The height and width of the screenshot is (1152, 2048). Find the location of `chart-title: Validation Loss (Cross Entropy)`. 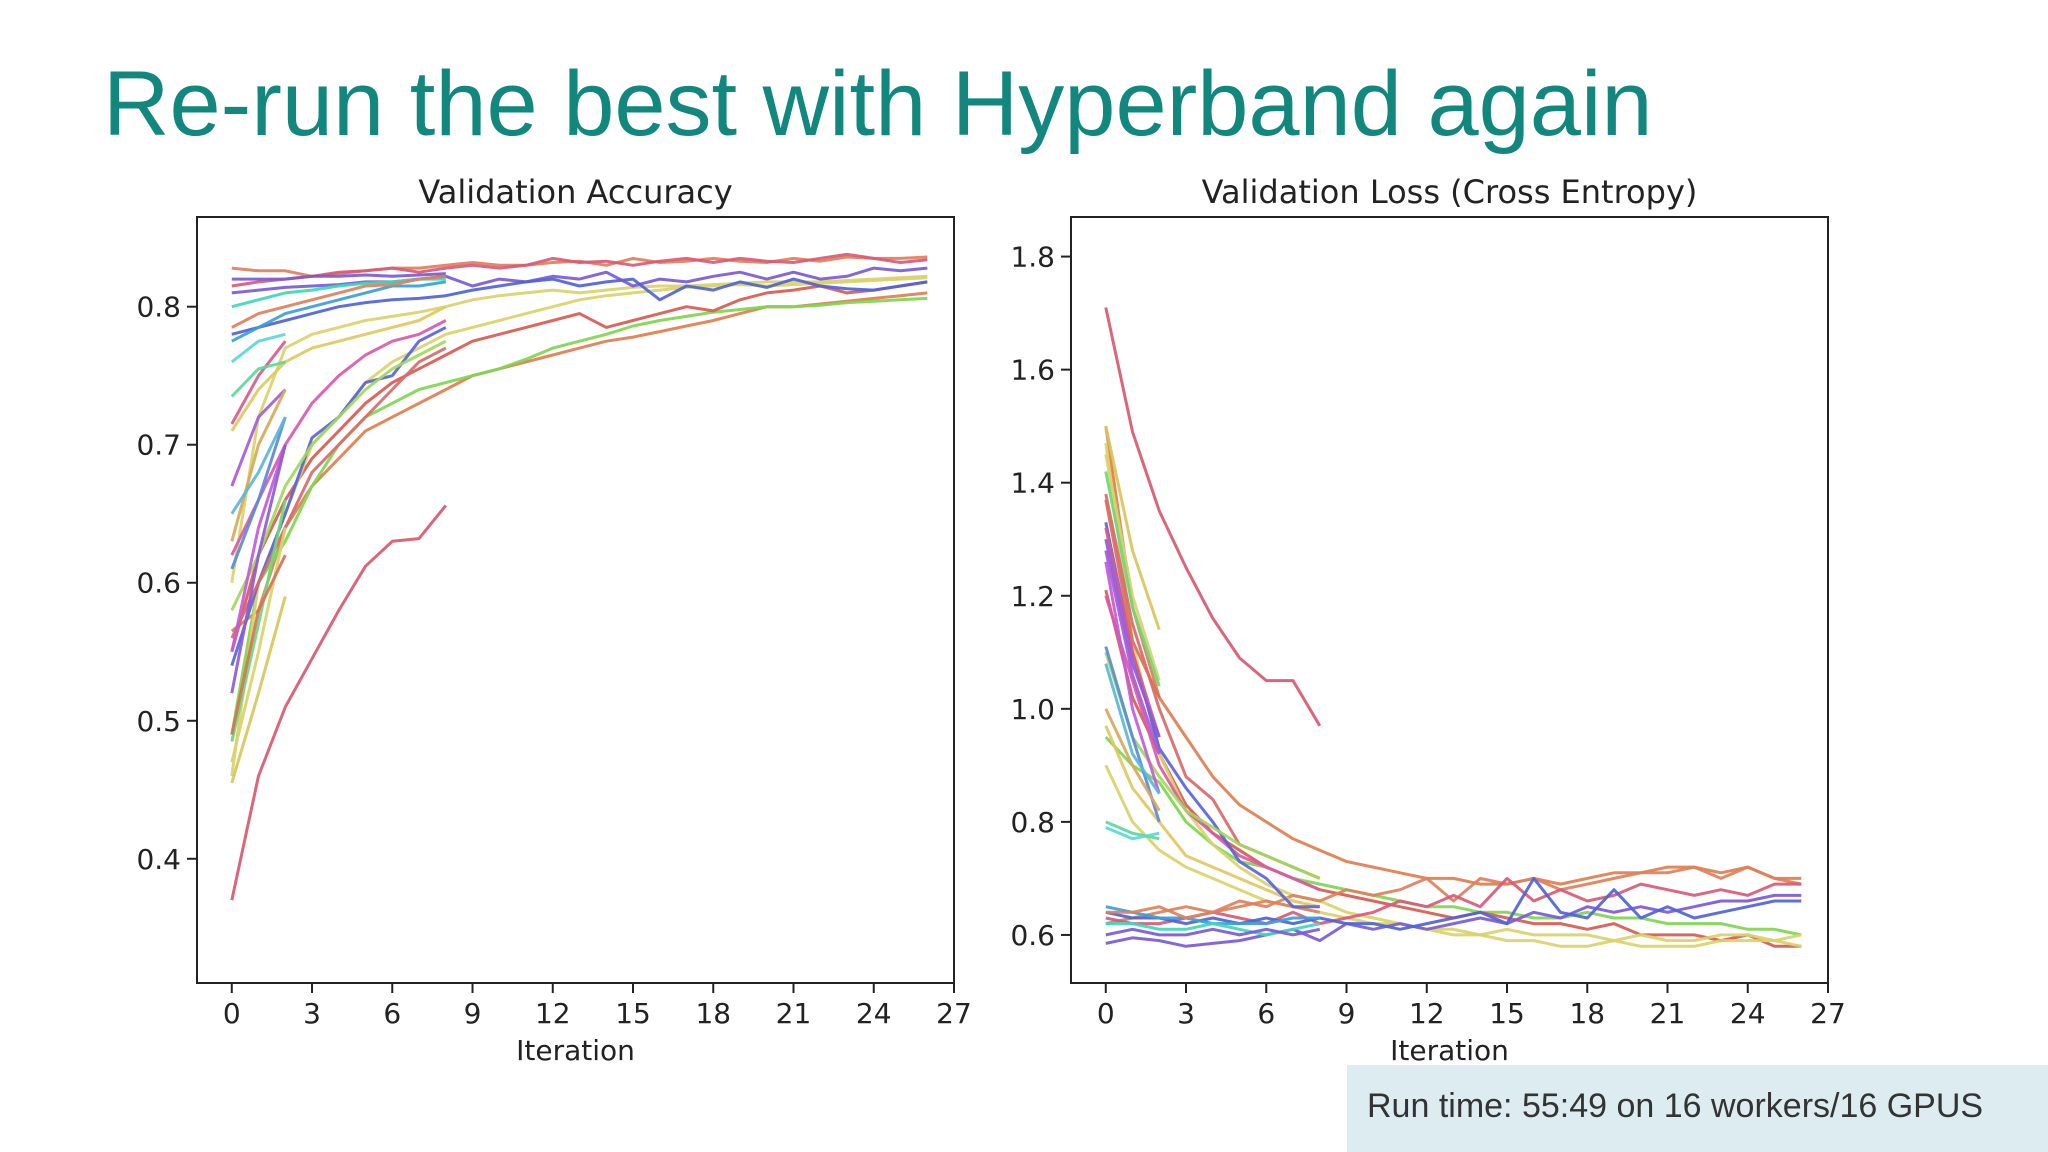

chart-title: Validation Loss (Cross Entropy) is located at coordinates (1450, 192).